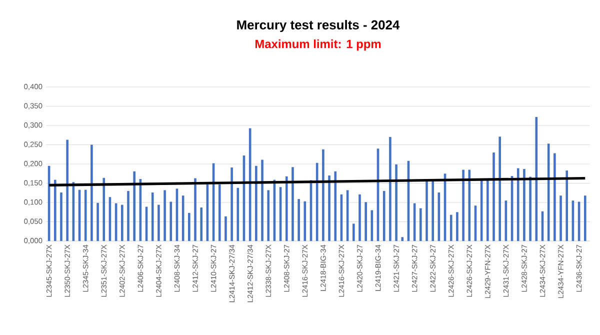  Describe the element at coordinates (318, 45) in the screenshot. I see `chart-subtitle: Maximum limit: 1 ppm` at that location.